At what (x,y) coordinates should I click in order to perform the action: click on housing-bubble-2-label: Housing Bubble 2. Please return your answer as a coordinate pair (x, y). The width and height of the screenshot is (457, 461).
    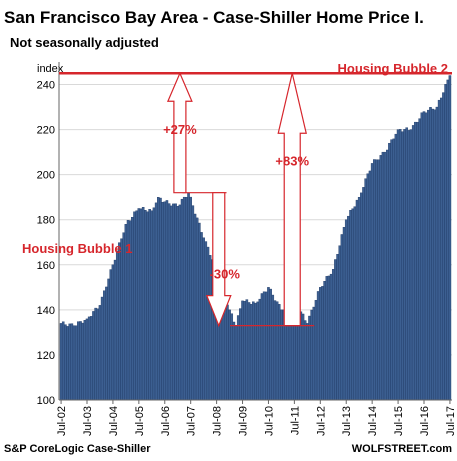
    Looking at the image, I should click on (393, 68).